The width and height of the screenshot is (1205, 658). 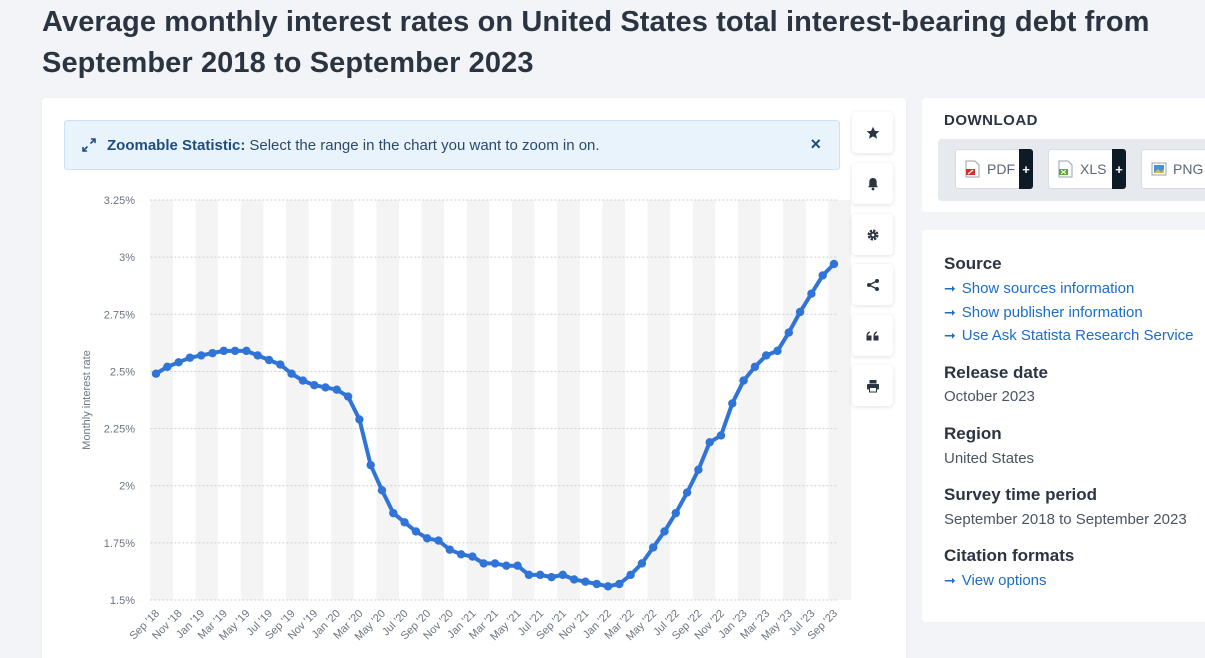 What do you see at coordinates (1093, 169) in the screenshot?
I see `xls-label: XLS` at bounding box center [1093, 169].